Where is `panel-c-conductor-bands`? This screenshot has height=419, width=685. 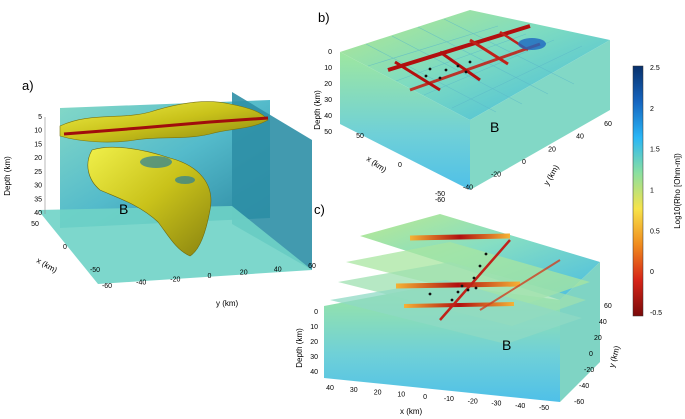 panel-c-conductor-bands is located at coordinates (478, 277).